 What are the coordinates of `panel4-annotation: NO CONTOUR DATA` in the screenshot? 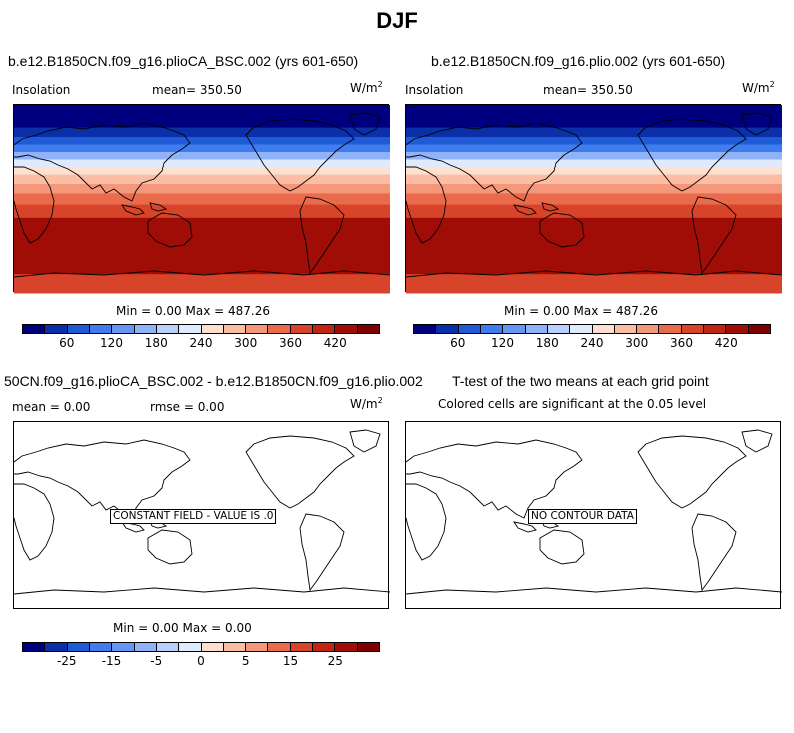 It's located at (582, 516).